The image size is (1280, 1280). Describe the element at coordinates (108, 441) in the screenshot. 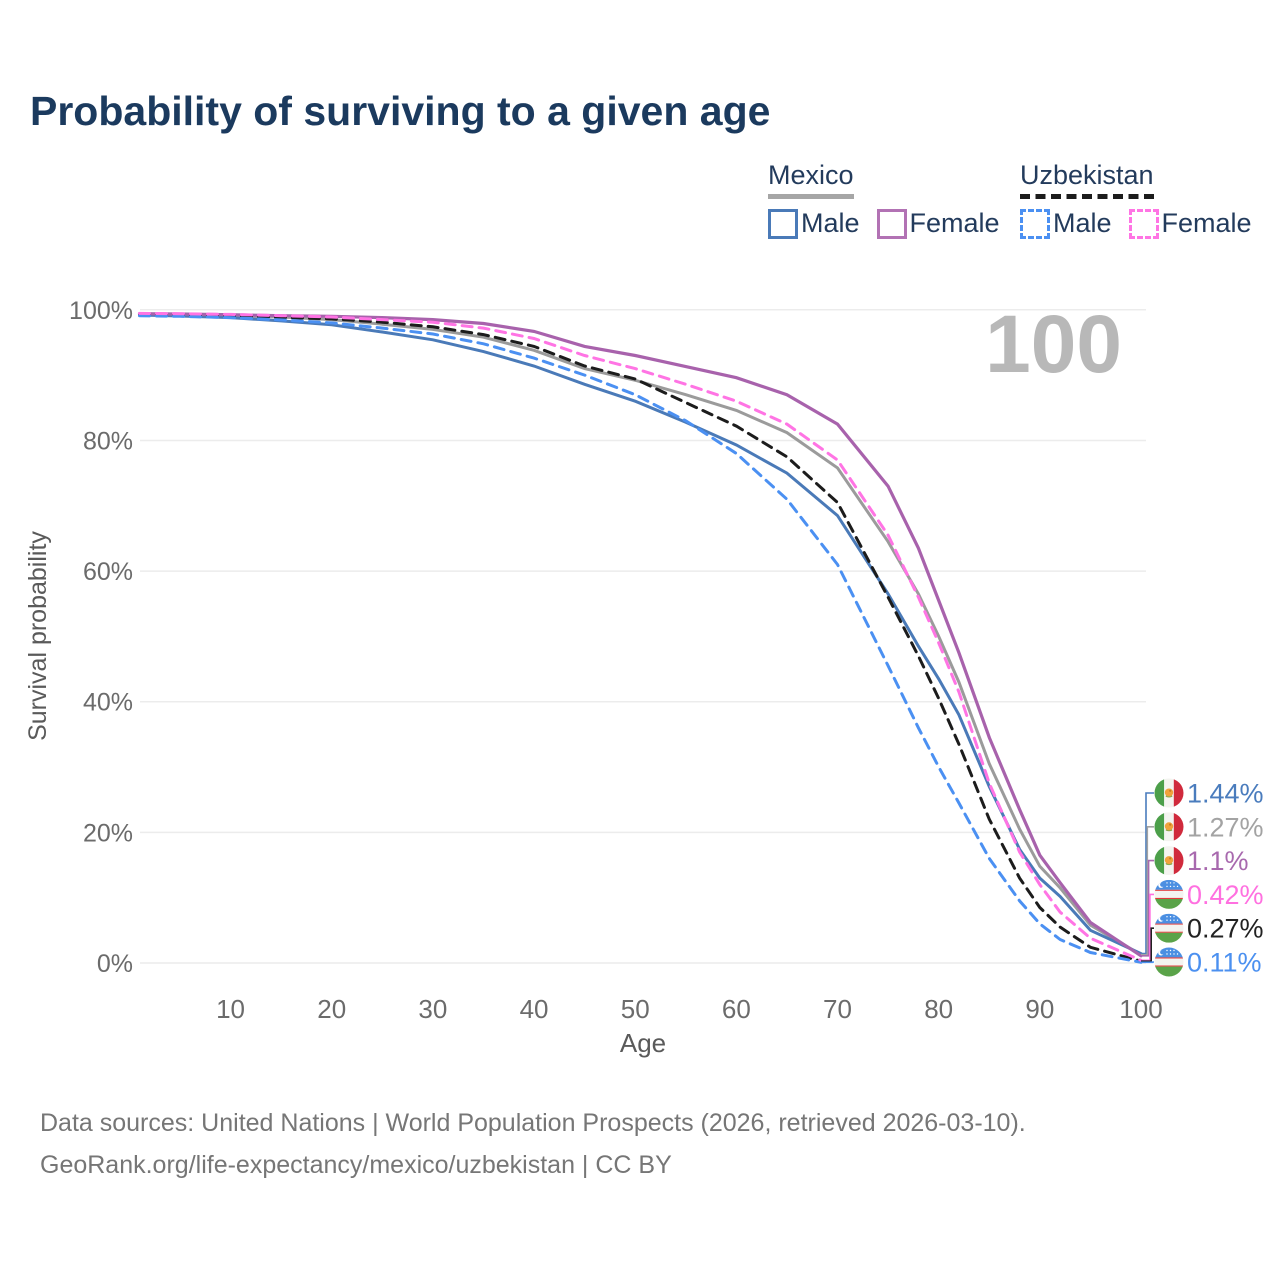

I see `y-tick-label: 80%` at that location.